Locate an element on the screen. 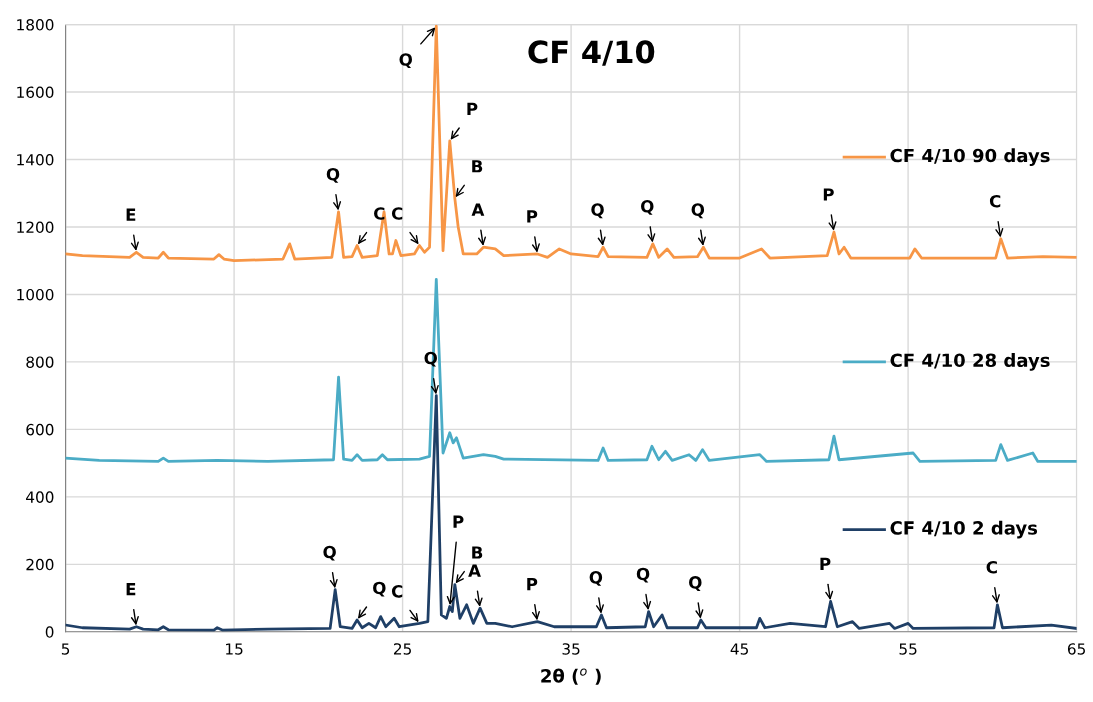  legend-label: CF 4/10 90 days is located at coordinates (970, 157).